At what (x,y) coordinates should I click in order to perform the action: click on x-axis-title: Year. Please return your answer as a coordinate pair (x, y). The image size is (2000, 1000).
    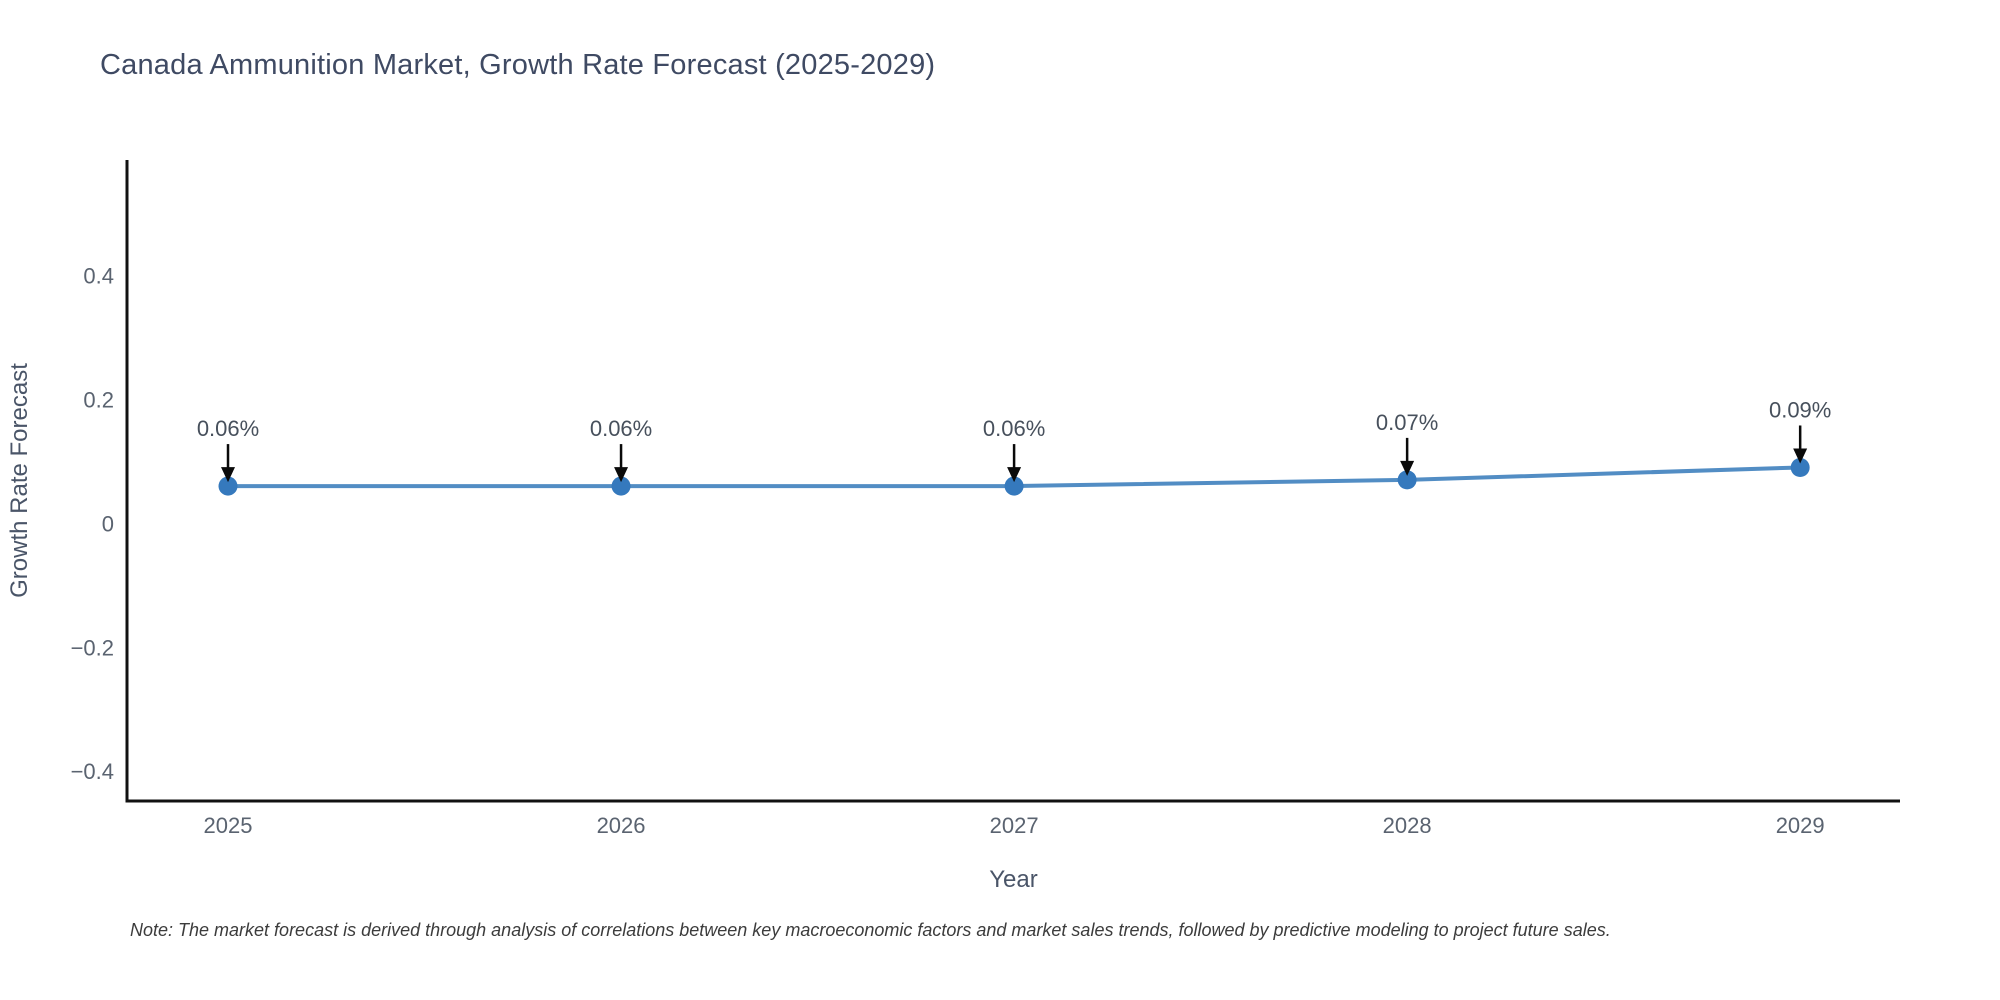
    Looking at the image, I should click on (1013, 879).